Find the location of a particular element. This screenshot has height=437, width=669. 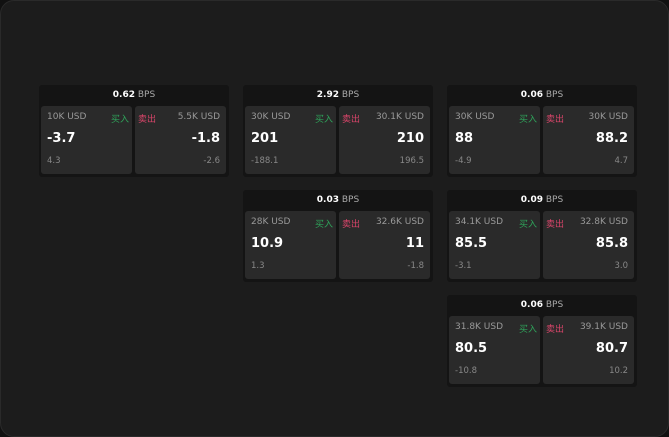

buy-amount: 28K USD is located at coordinates (271, 222).